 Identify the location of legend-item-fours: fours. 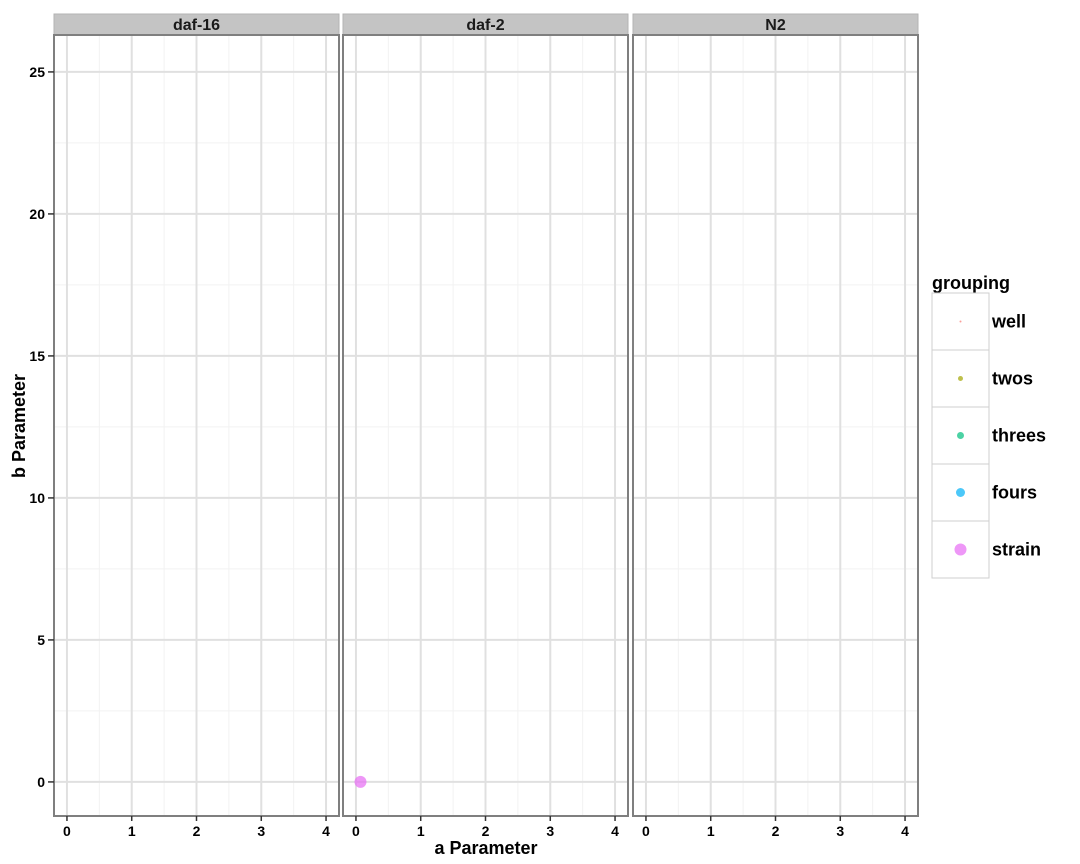
(984, 492).